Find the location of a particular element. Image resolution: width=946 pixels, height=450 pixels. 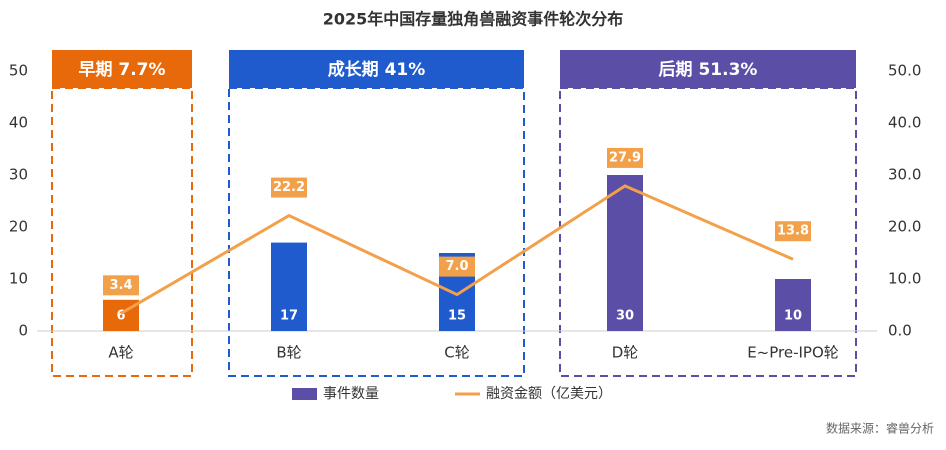

x-tick-label: C轮 is located at coordinates (456, 353).